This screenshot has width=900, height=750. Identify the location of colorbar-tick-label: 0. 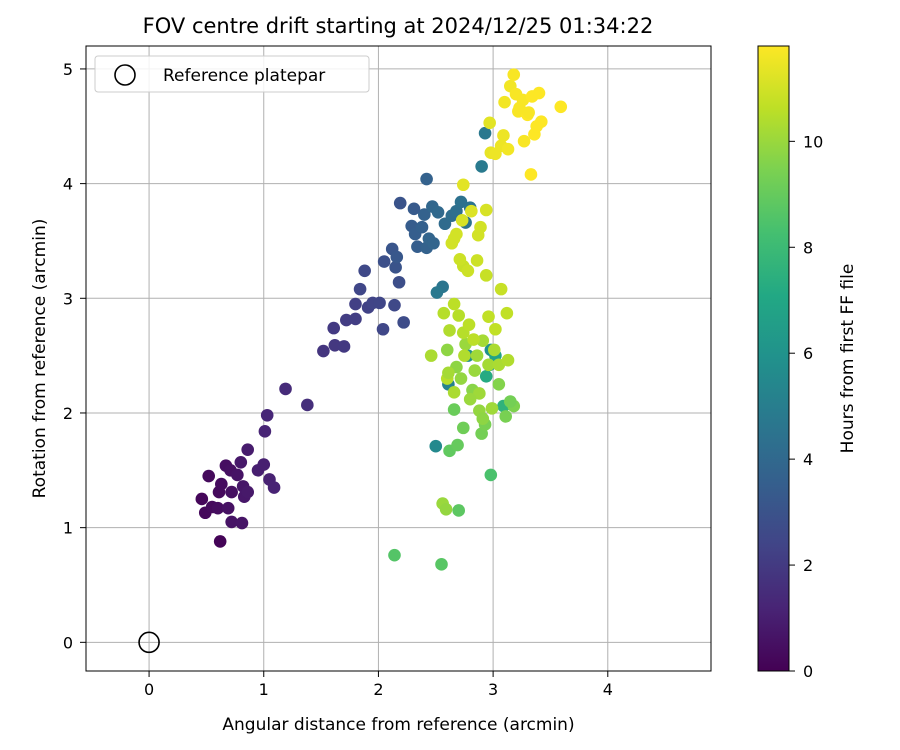
(808, 671).